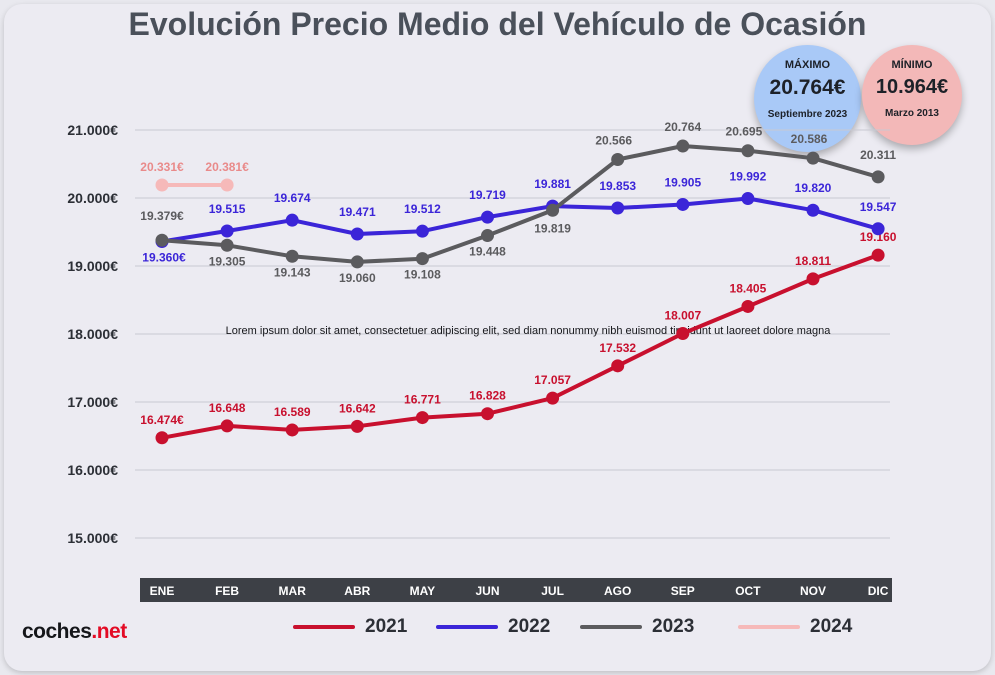 This screenshot has height=675, width=995. Describe the element at coordinates (357, 278) in the screenshot. I see `data-label-2023: 19.060` at that location.